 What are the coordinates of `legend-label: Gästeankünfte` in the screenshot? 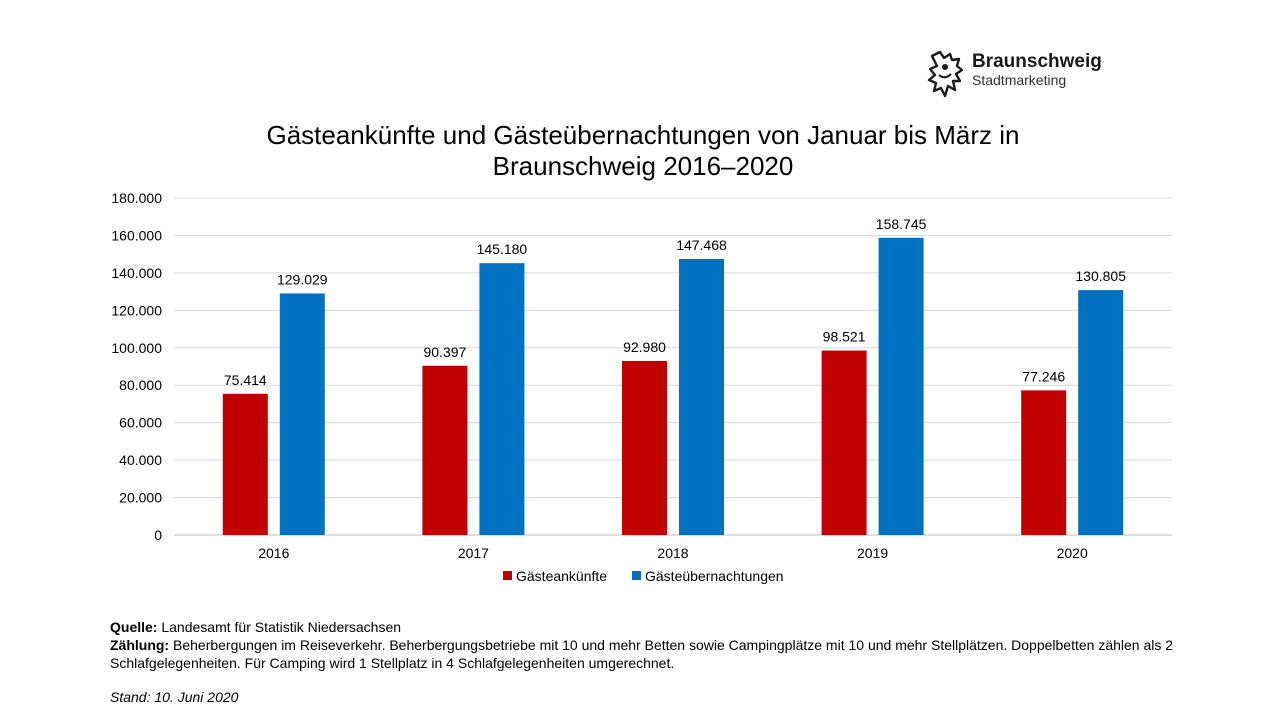 It's located at (561, 576).